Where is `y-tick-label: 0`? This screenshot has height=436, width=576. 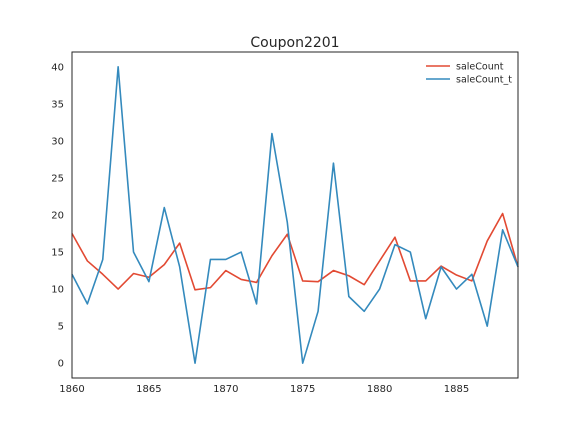 y-tick-label: 0 is located at coordinates (61, 364).